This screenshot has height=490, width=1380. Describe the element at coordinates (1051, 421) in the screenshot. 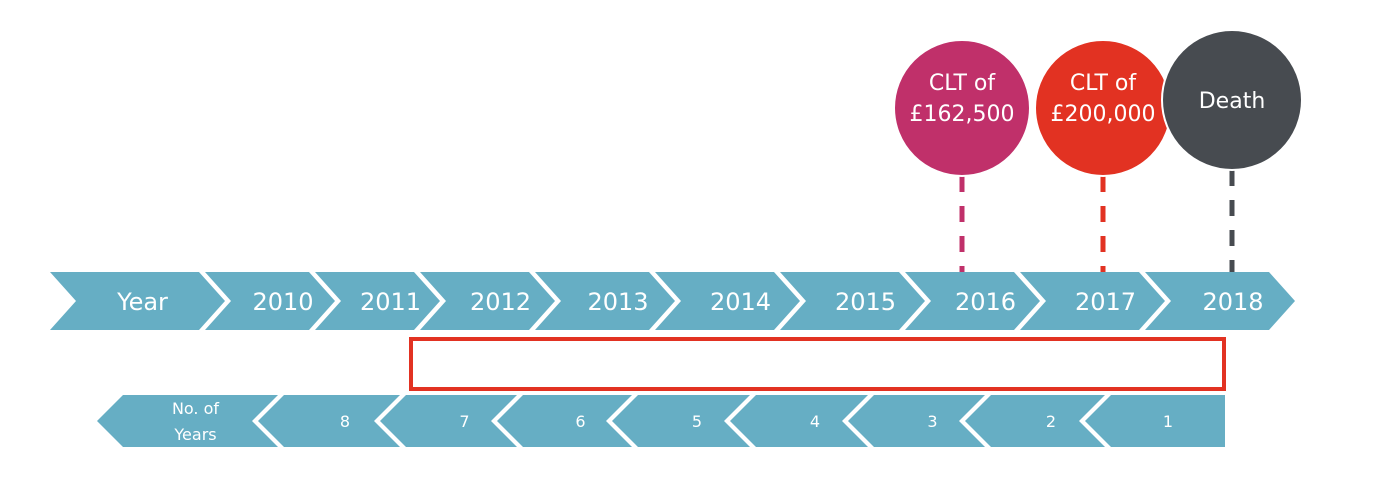

I see `years-count-label: 2` at that location.